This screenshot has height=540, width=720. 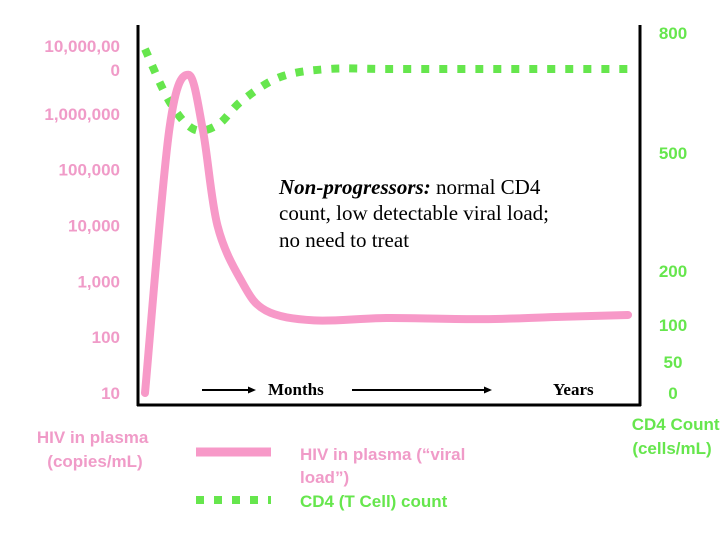 I want to click on series-cd4-line, so click(x=384, y=91).